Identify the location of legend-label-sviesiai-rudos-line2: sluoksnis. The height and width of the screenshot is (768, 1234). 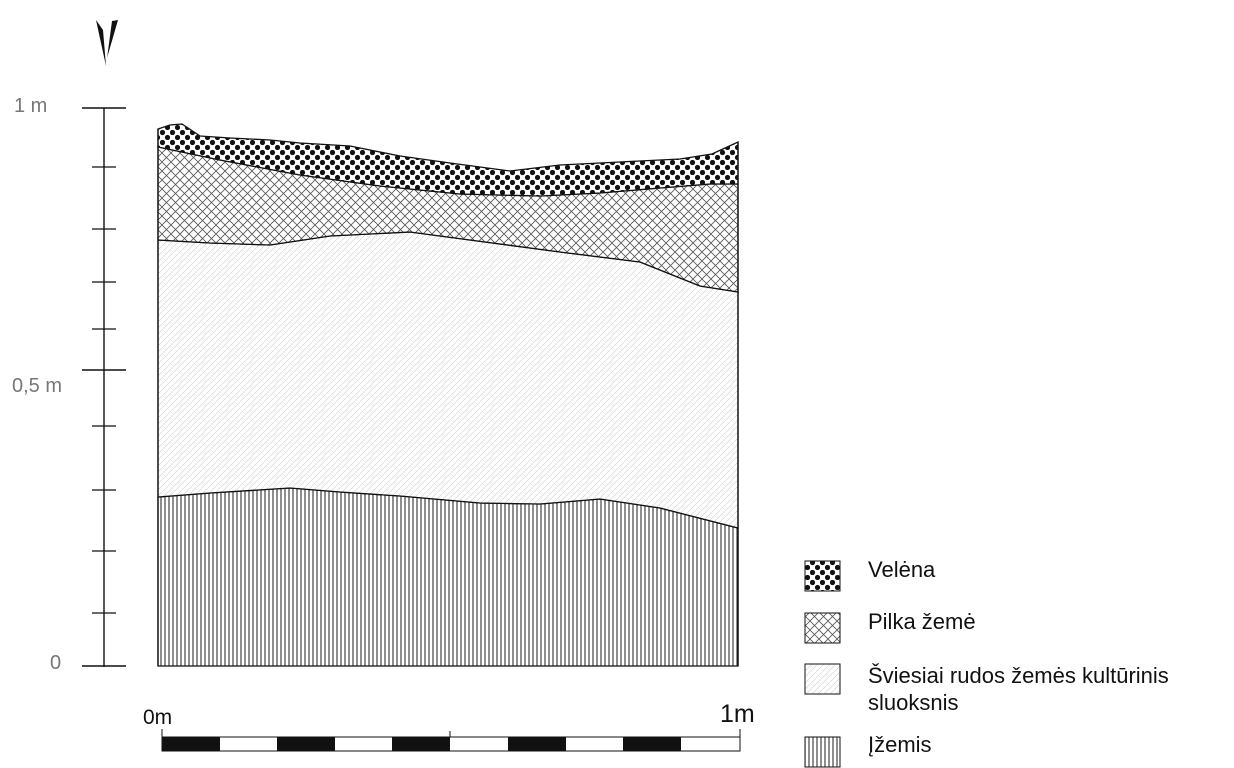
(913, 702).